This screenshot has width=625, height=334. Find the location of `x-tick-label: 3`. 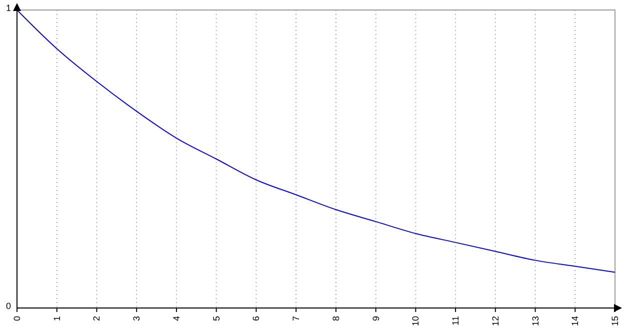

x-tick-label: 3 is located at coordinates (137, 319).